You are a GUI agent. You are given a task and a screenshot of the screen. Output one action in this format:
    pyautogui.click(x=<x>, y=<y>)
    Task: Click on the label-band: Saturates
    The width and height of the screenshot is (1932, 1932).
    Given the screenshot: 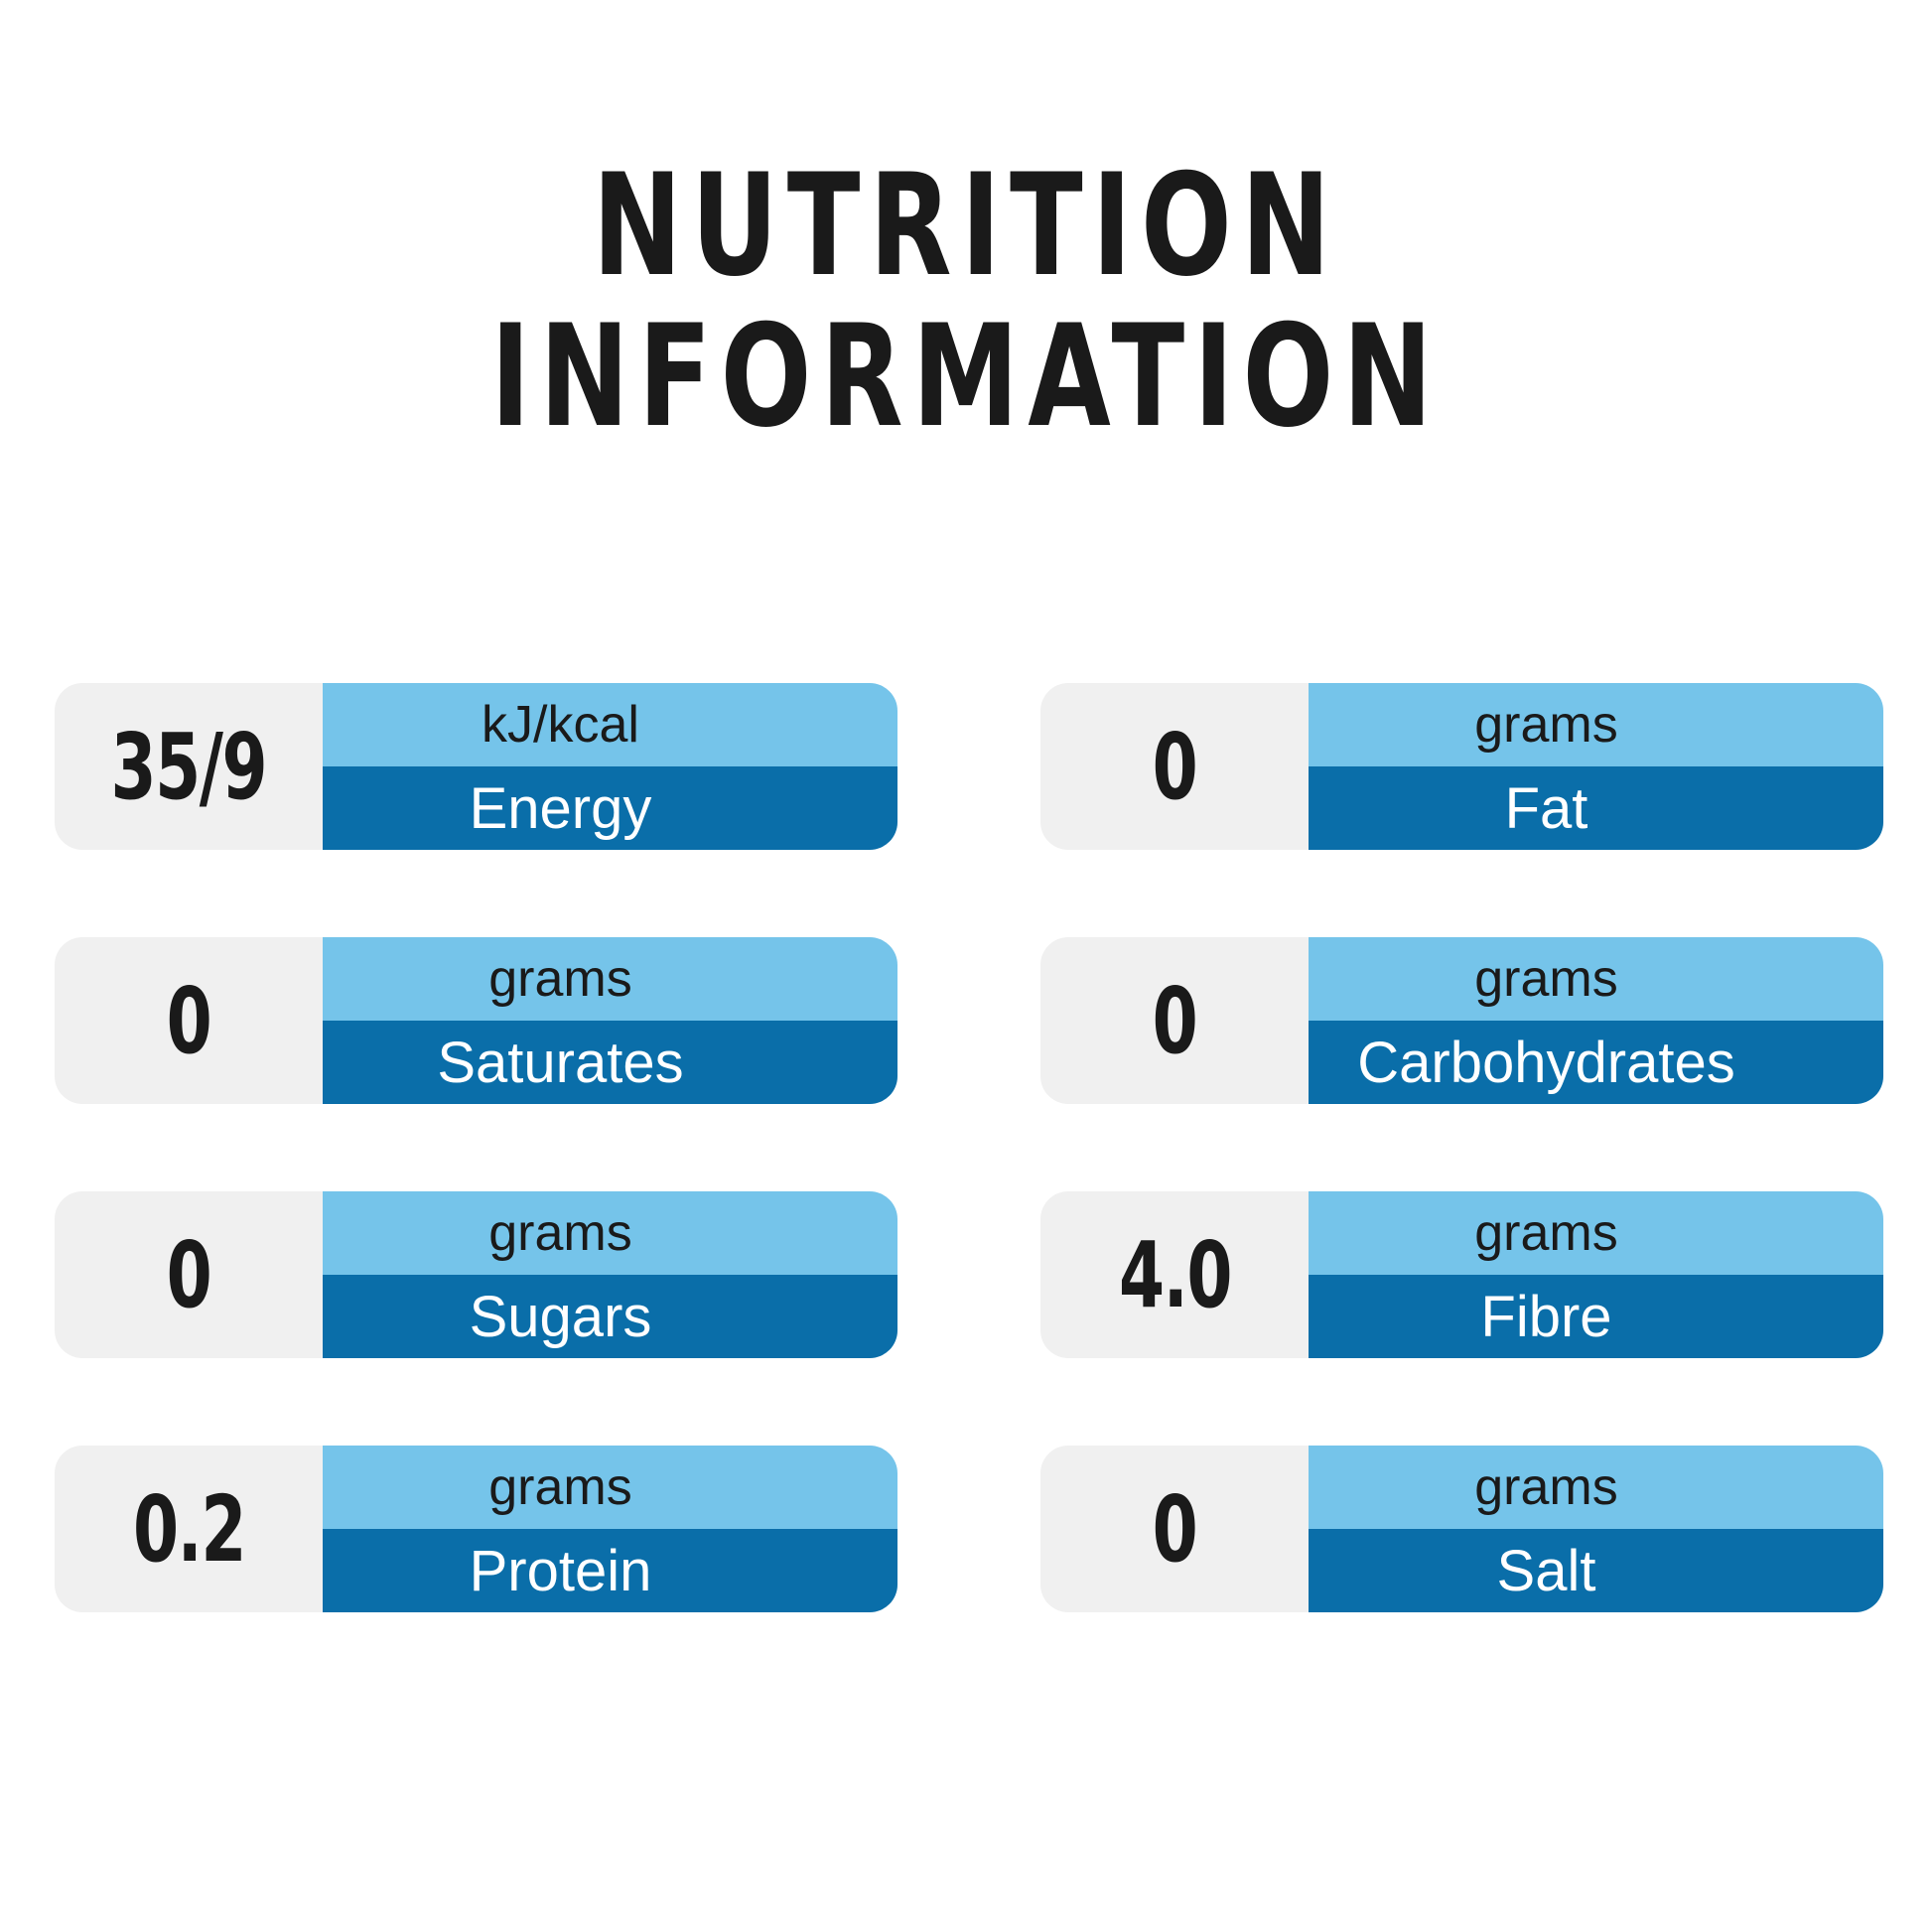 What is the action you would take?
    pyautogui.click(x=610, y=1063)
    